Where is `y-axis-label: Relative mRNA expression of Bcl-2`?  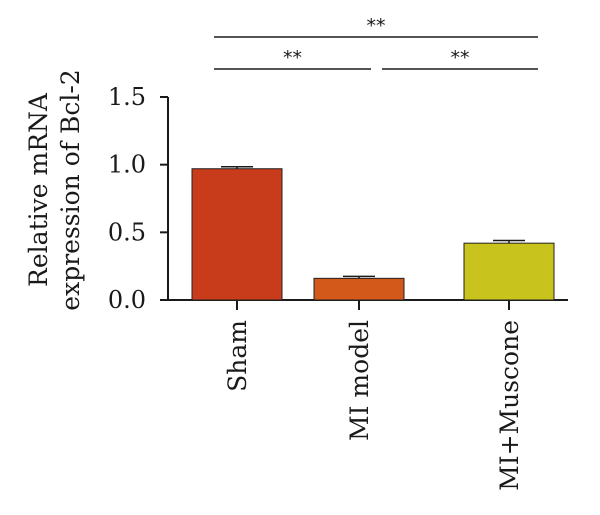 y-axis-label: Relative mRNA expression of Bcl-2 is located at coordinates (54, 189).